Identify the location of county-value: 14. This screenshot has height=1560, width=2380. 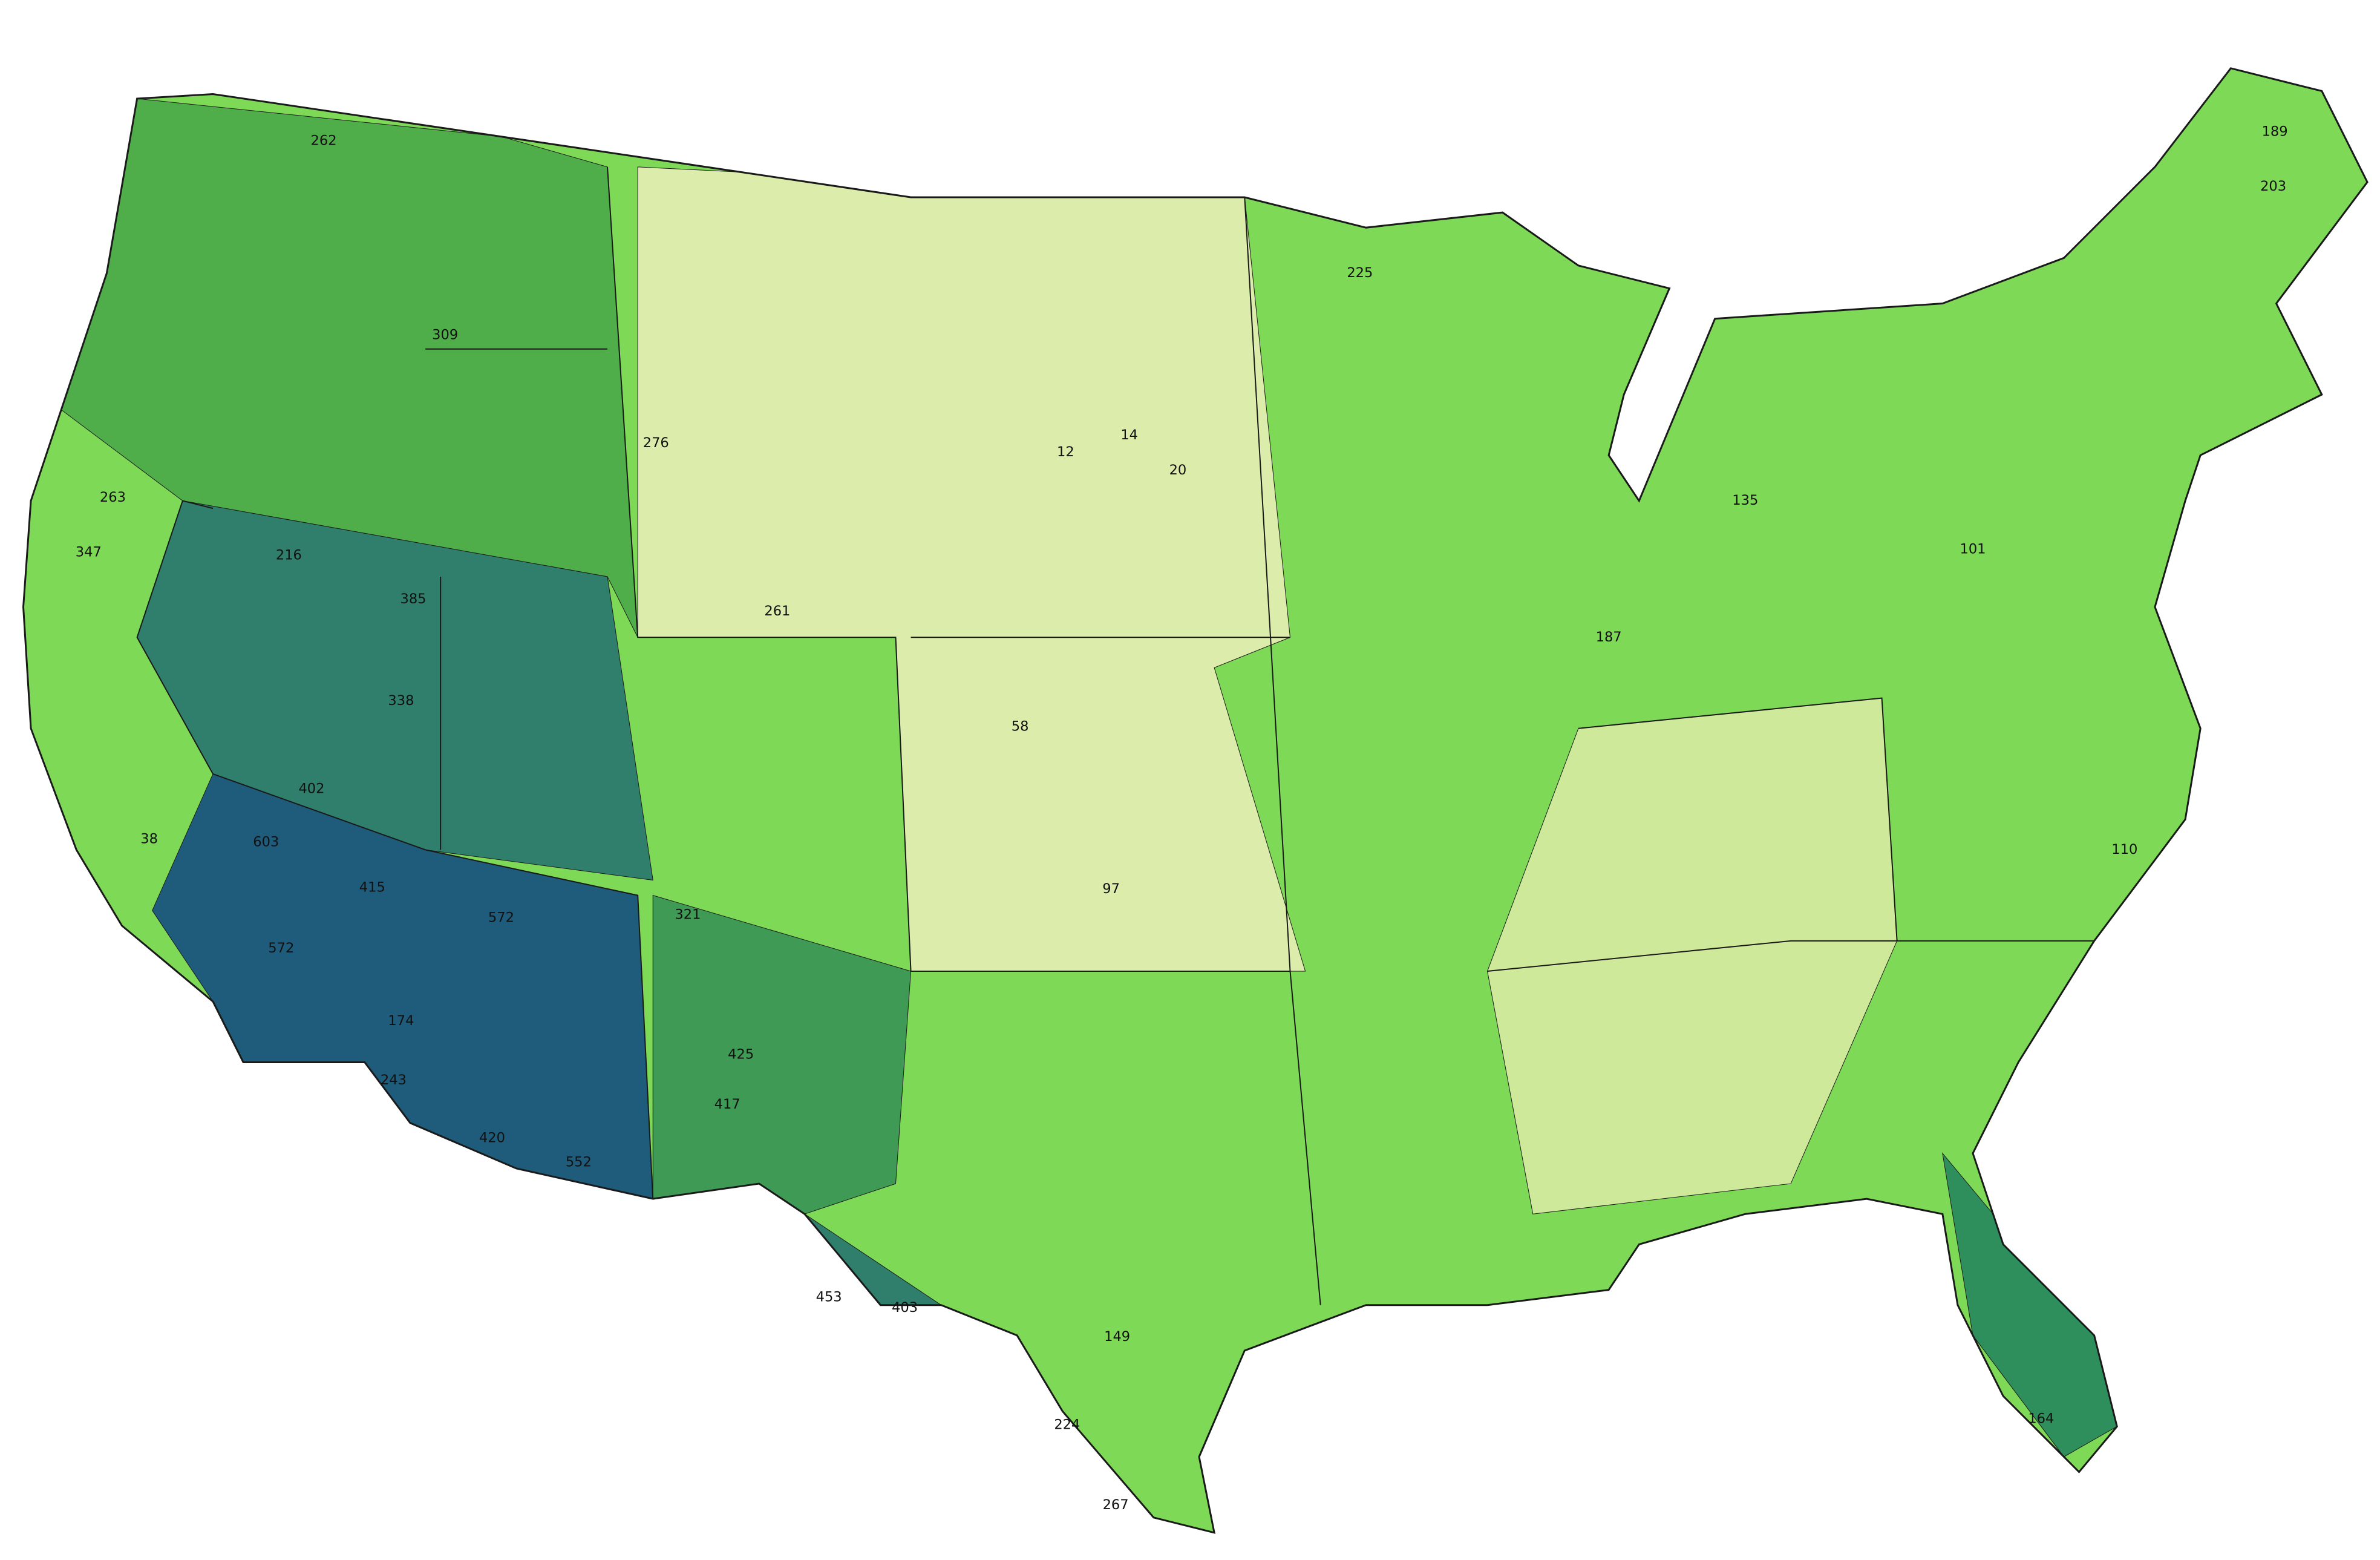
(1129, 435).